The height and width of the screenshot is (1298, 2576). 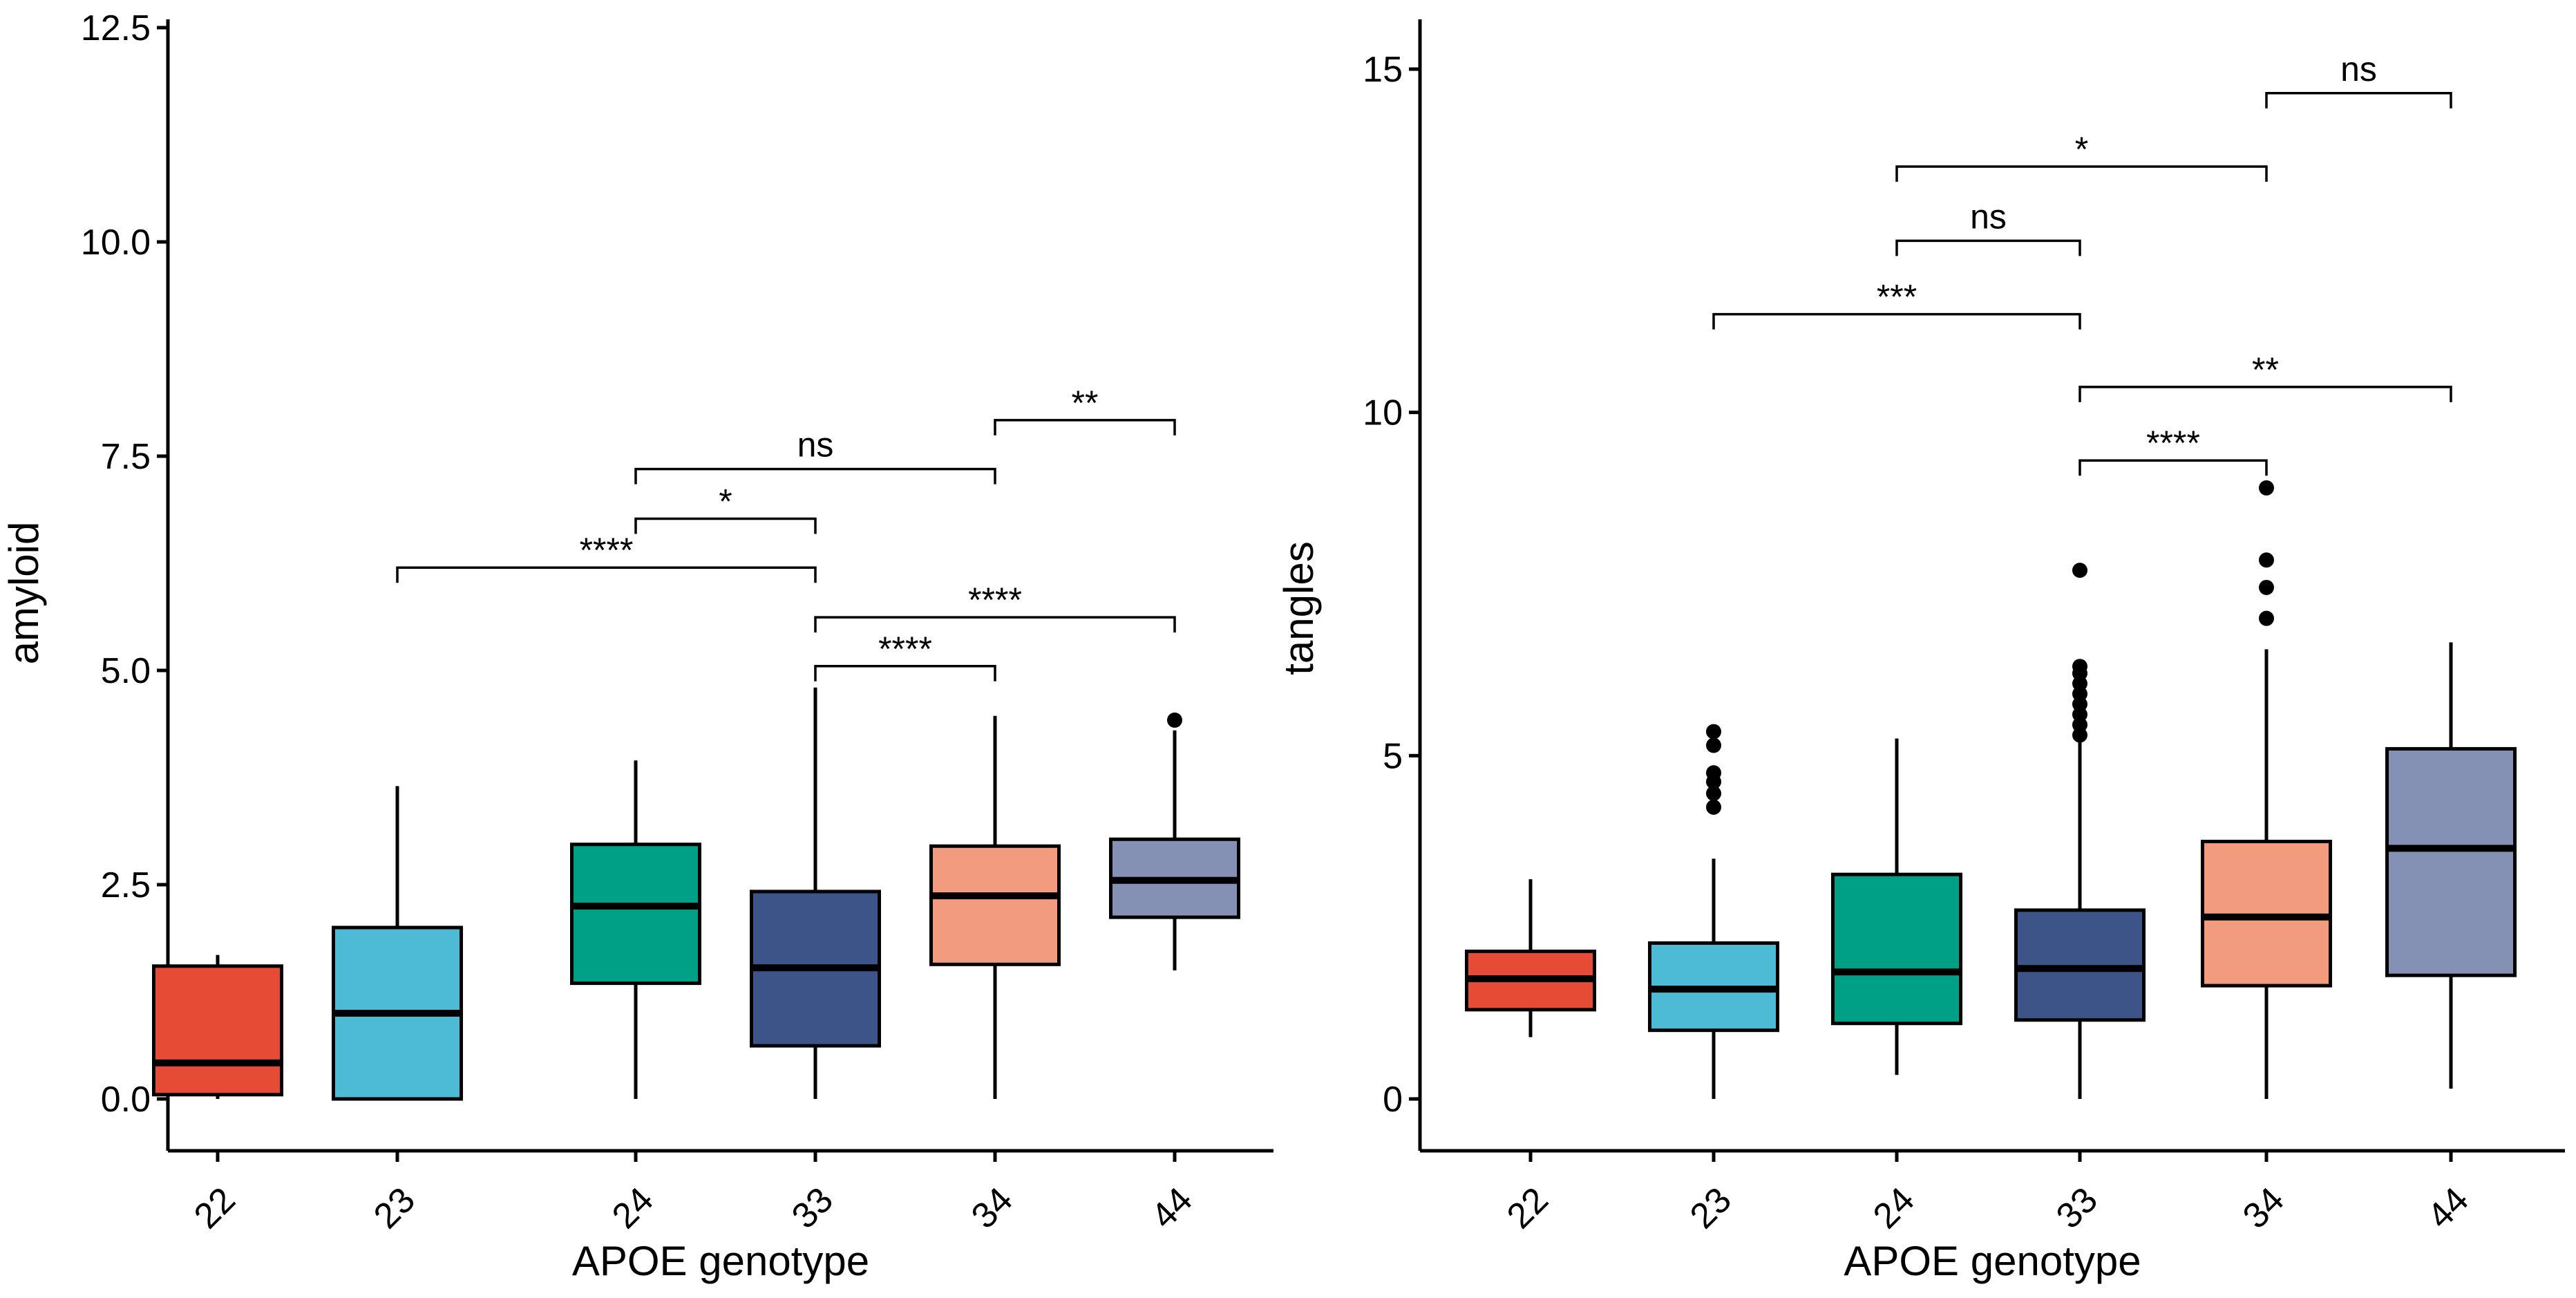 What do you see at coordinates (126, 457) in the screenshot?
I see `y-tick-label: 7.5` at bounding box center [126, 457].